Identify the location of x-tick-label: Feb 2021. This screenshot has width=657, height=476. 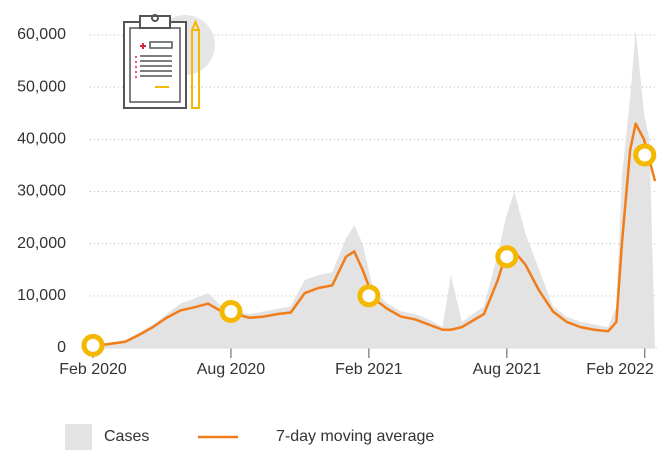
(369, 369).